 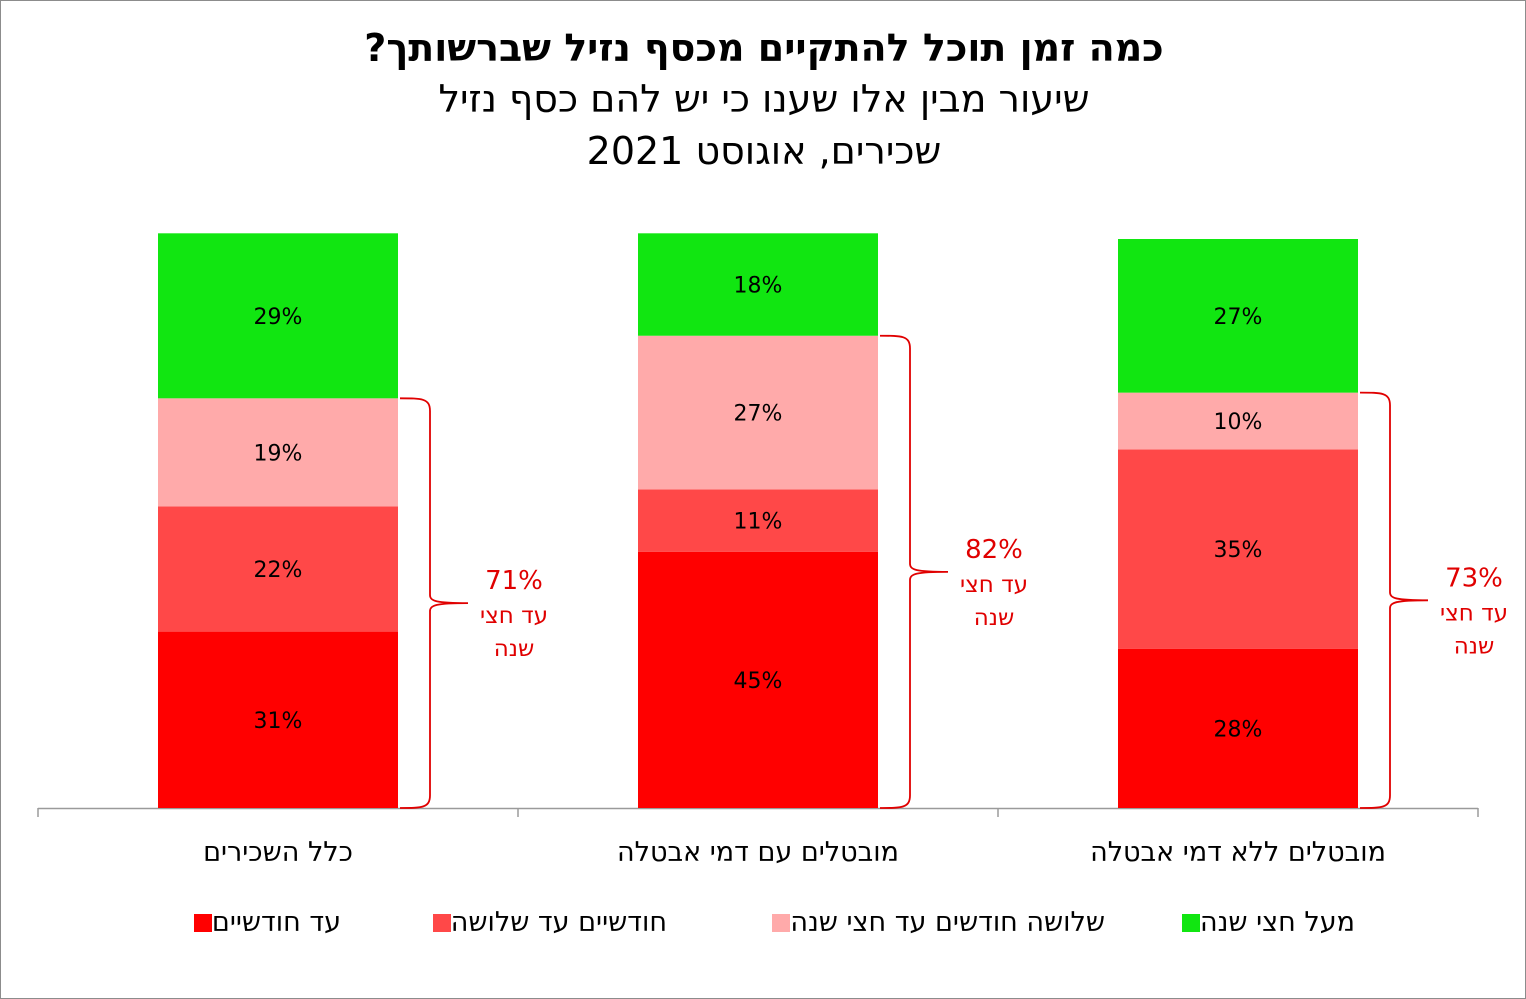 What do you see at coordinates (1474, 578) in the screenshot?
I see `annotation-value: 73%` at bounding box center [1474, 578].